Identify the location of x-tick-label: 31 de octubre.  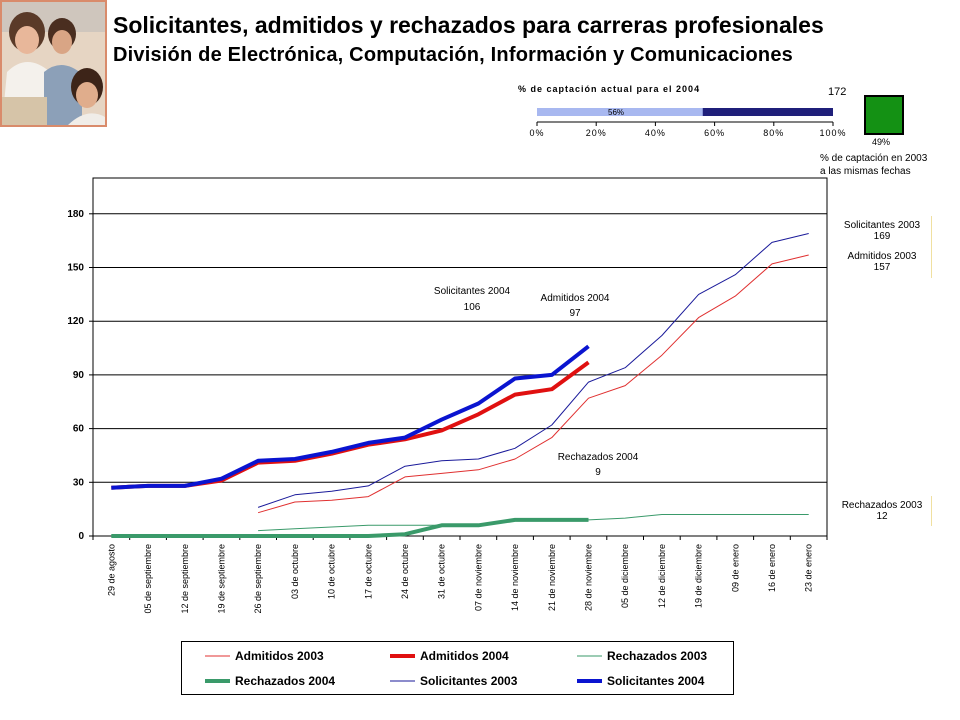
(442, 571).